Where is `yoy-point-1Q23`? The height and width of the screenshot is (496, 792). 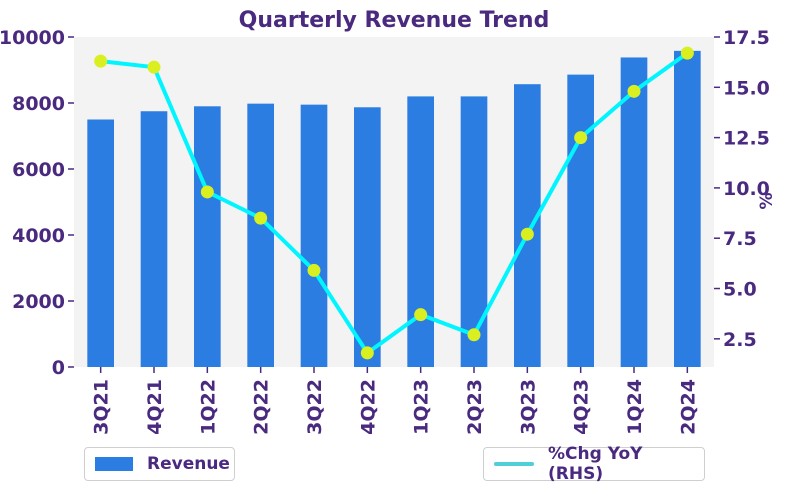 yoy-point-1Q23 is located at coordinates (421, 315).